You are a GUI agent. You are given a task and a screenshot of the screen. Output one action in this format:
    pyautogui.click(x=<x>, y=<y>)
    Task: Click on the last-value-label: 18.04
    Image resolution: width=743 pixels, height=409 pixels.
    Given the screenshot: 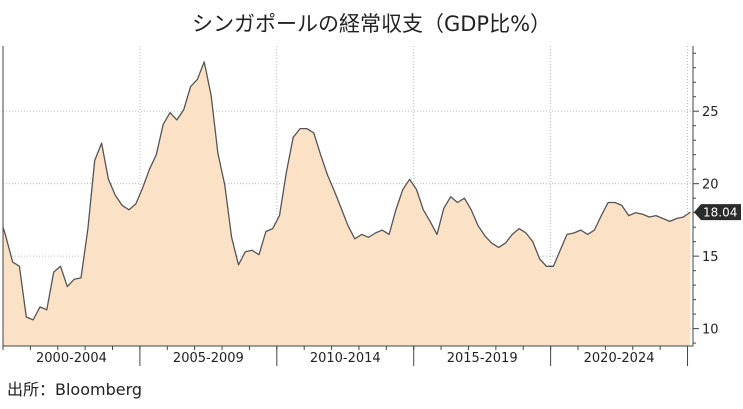 What is the action you would take?
    pyautogui.click(x=720, y=213)
    